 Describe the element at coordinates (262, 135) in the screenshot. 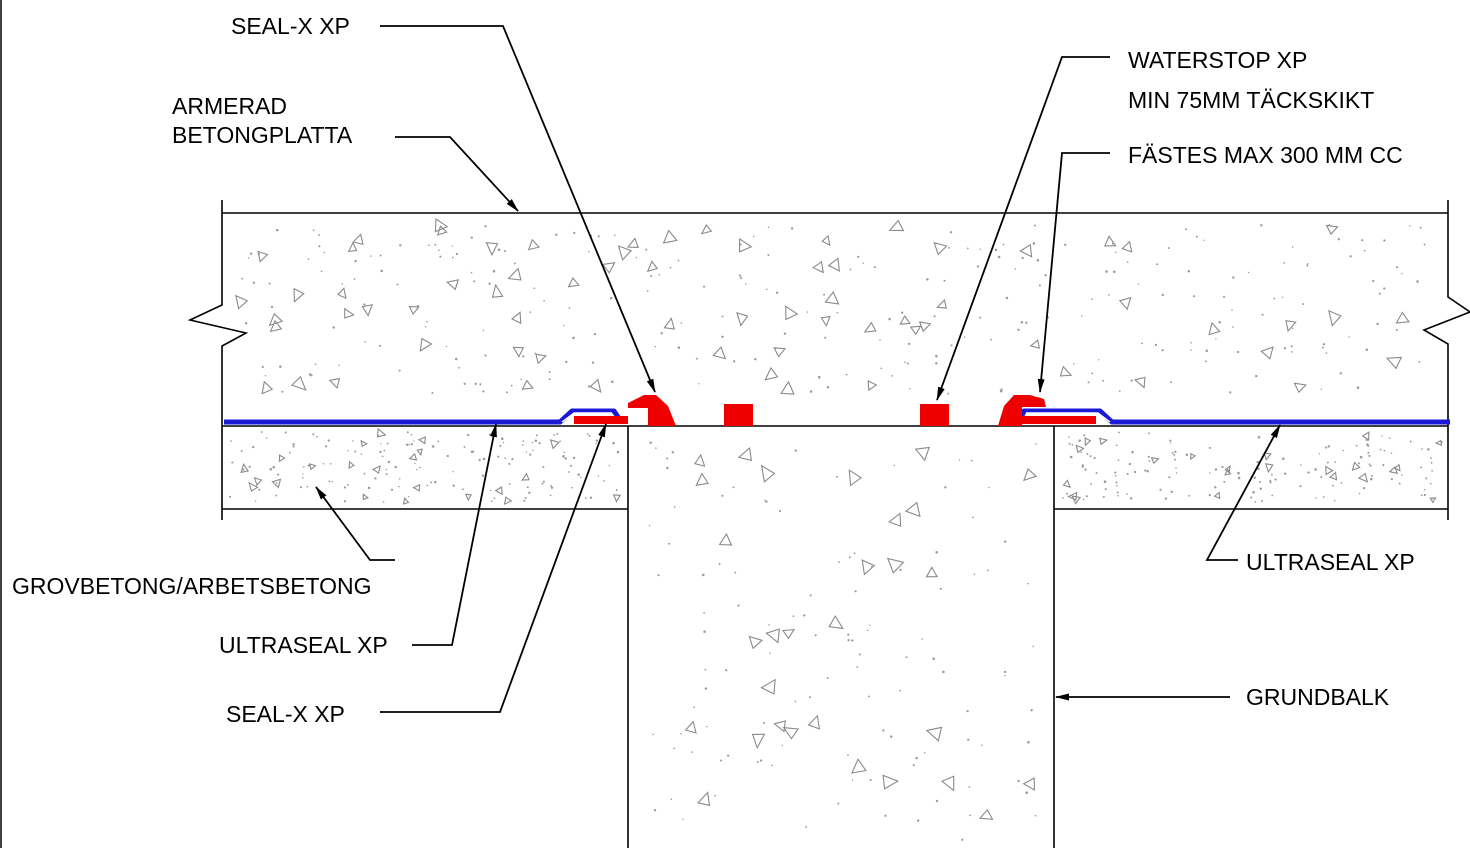

I see `label-armerad-line2: BETONGPLATTA` at that location.